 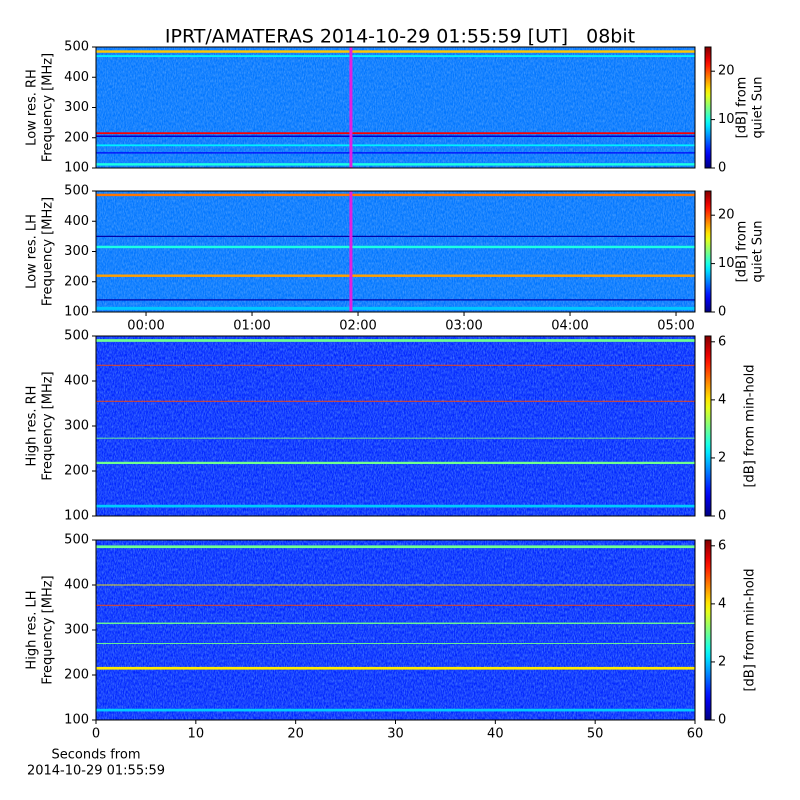 What do you see at coordinates (96, 771) in the screenshot?
I see `x-axis-label: 2014-10-29 01:55:59` at bounding box center [96, 771].